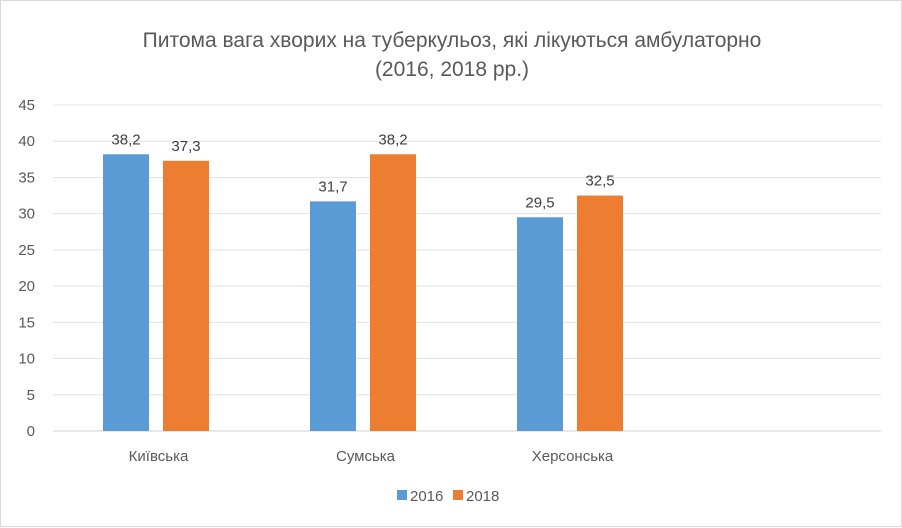 This screenshot has width=902, height=528. I want to click on y-tick-label: 40, so click(26, 141).